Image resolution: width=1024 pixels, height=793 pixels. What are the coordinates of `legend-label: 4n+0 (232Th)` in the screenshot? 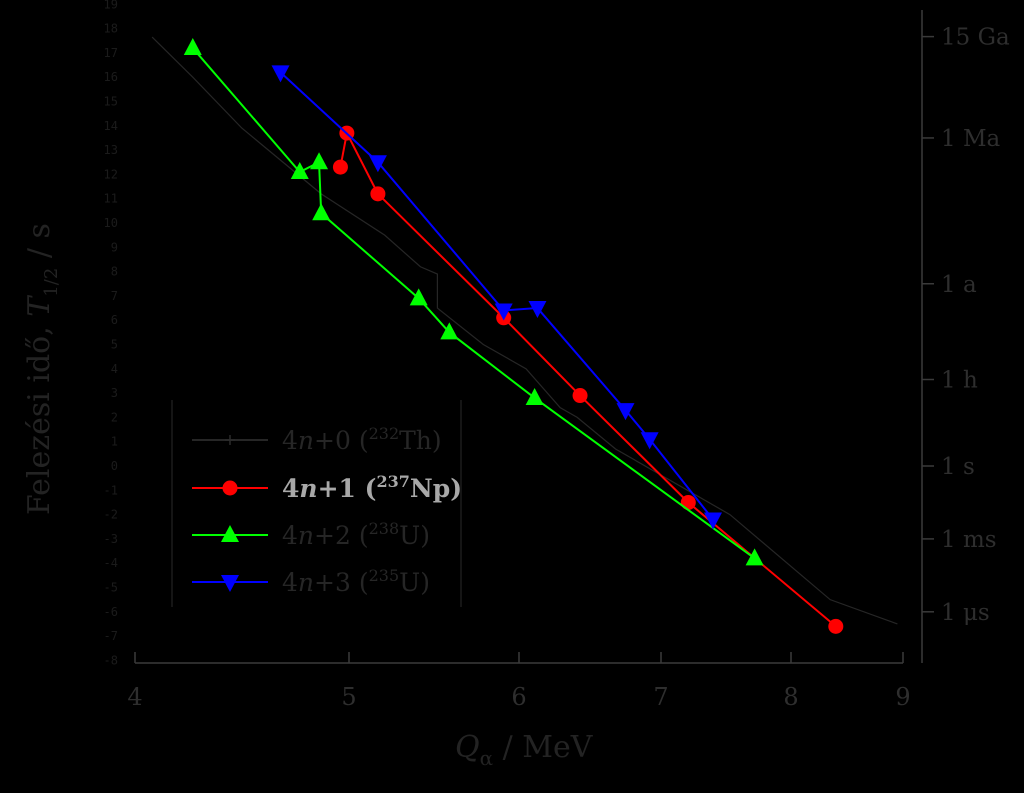 It's located at (362, 439).